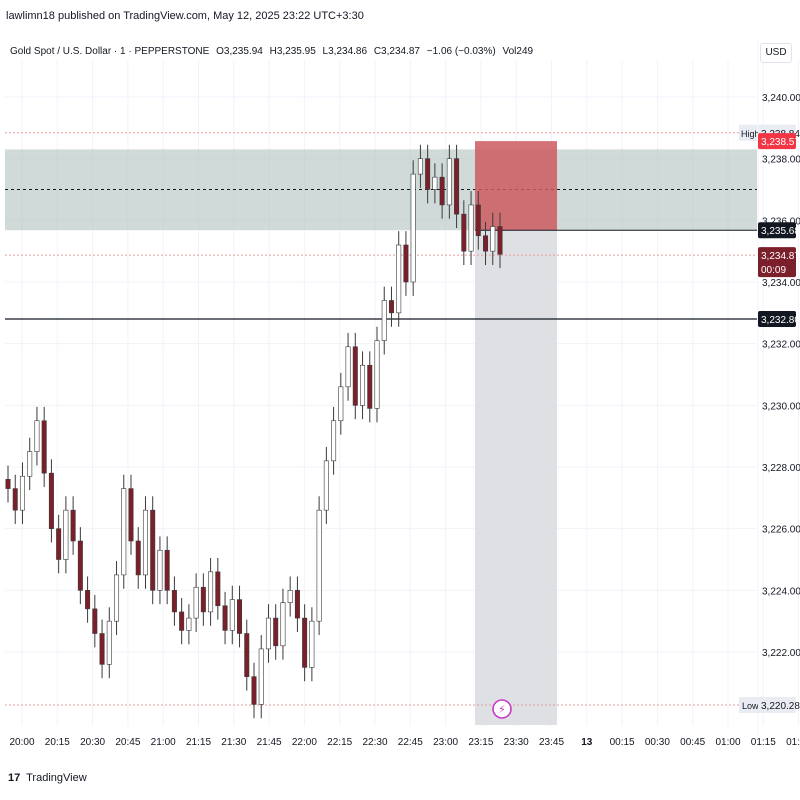 The width and height of the screenshot is (800, 800). I want to click on x-tick-label: 22:30, so click(374, 742).